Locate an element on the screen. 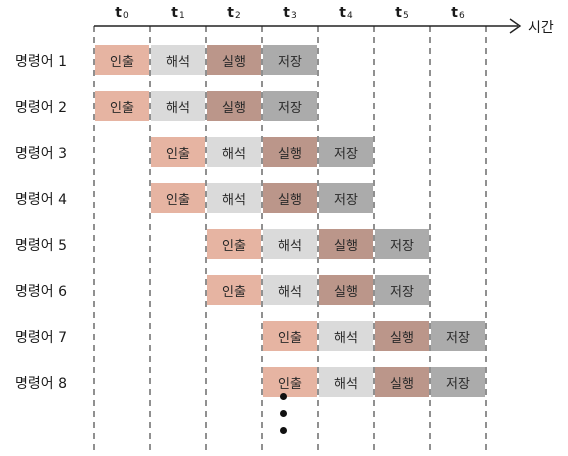 This screenshot has width=568, height=456. instruction-label: 명령어 2 is located at coordinates (41, 108).